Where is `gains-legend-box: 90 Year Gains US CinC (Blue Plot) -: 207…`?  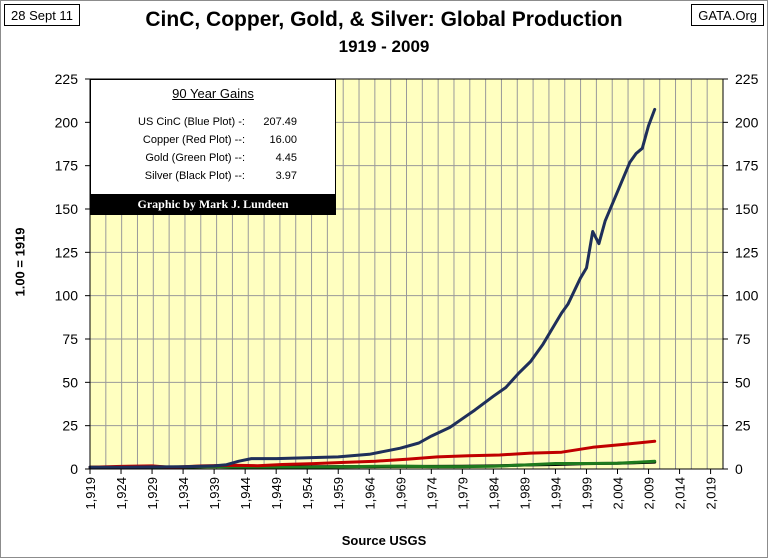 gains-legend-box: 90 Year Gains US CinC (Blue Plot) -: 207… is located at coordinates (213, 147).